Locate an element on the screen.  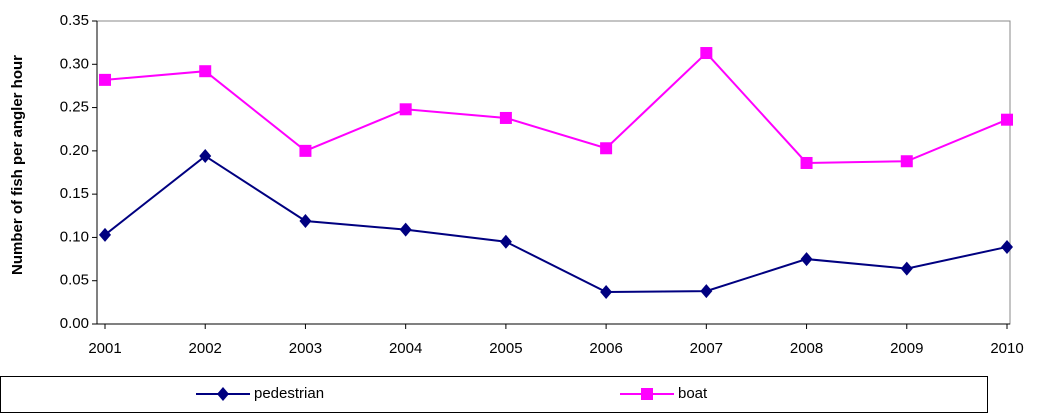
y-tick-label: 0.30 is located at coordinates (74, 63).